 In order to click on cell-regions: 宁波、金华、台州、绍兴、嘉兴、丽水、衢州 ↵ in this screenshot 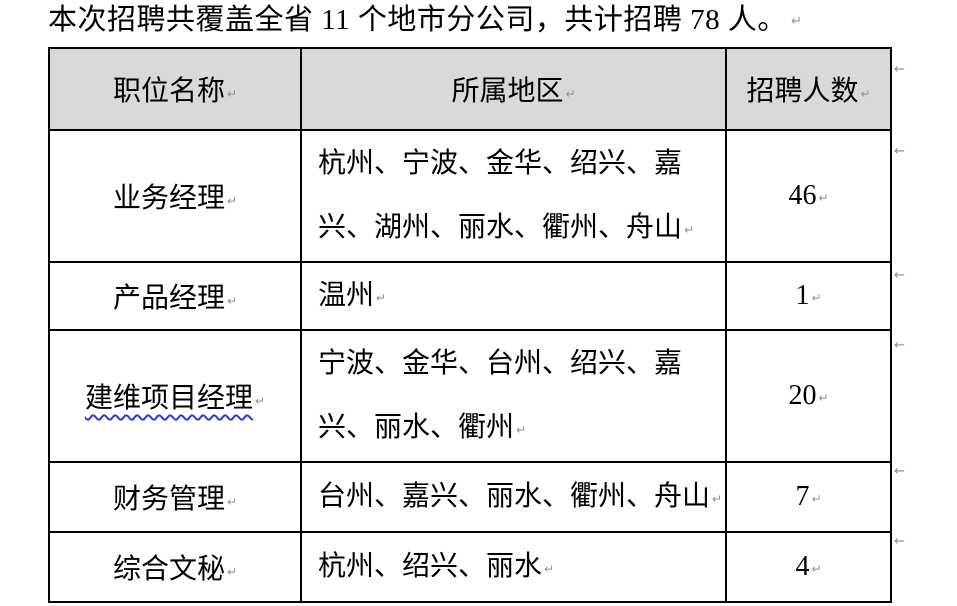, I will do `click(513, 396)`.